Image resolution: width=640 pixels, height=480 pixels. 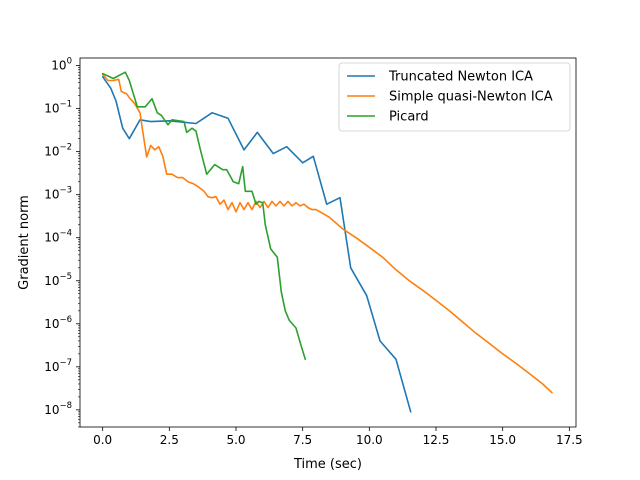 What do you see at coordinates (65, 191) in the screenshot?
I see `y-tick-label-exponent: −3` at bounding box center [65, 191].